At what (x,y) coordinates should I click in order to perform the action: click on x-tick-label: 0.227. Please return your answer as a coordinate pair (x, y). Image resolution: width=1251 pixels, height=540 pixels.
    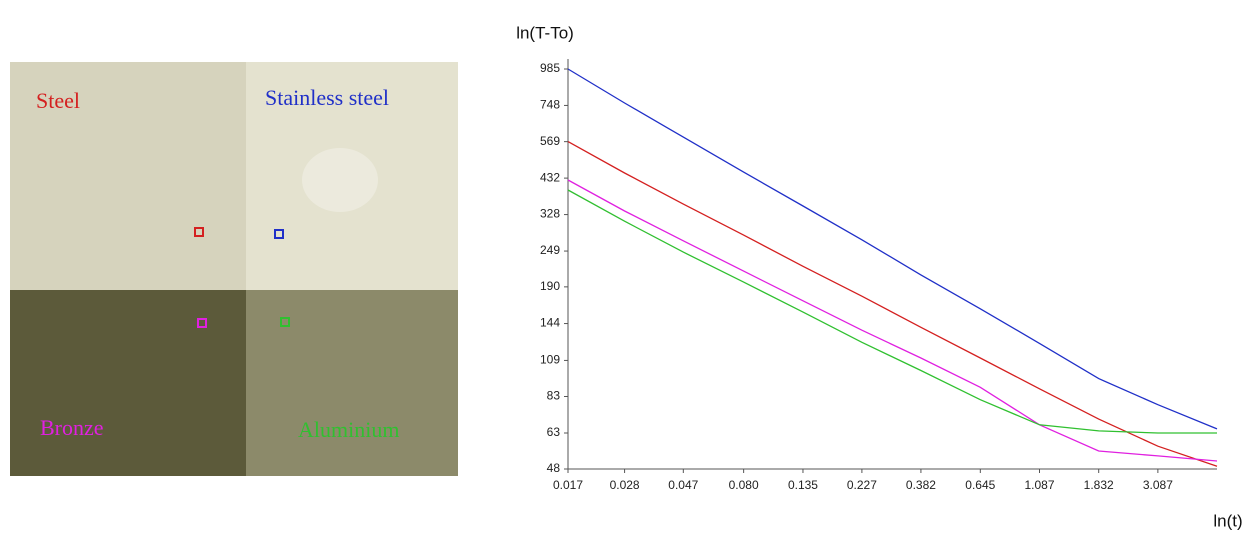
    Looking at the image, I should click on (862, 485).